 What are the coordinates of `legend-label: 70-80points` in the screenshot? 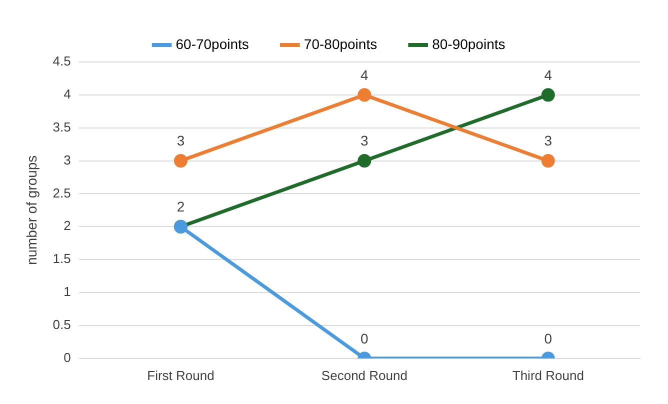 It's located at (341, 44).